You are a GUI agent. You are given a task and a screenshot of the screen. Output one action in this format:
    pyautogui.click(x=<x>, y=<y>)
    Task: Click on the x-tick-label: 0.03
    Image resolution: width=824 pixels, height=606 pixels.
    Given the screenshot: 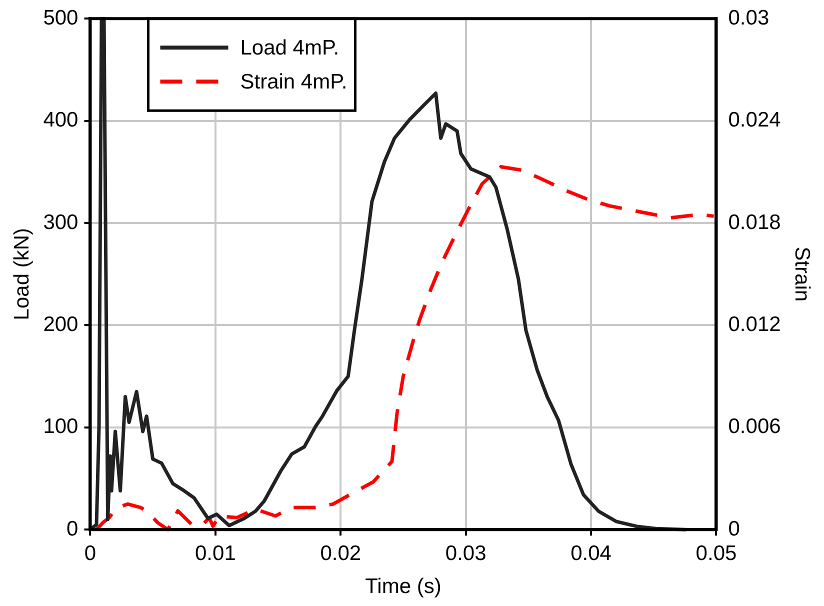 What is the action you would take?
    pyautogui.click(x=465, y=553)
    